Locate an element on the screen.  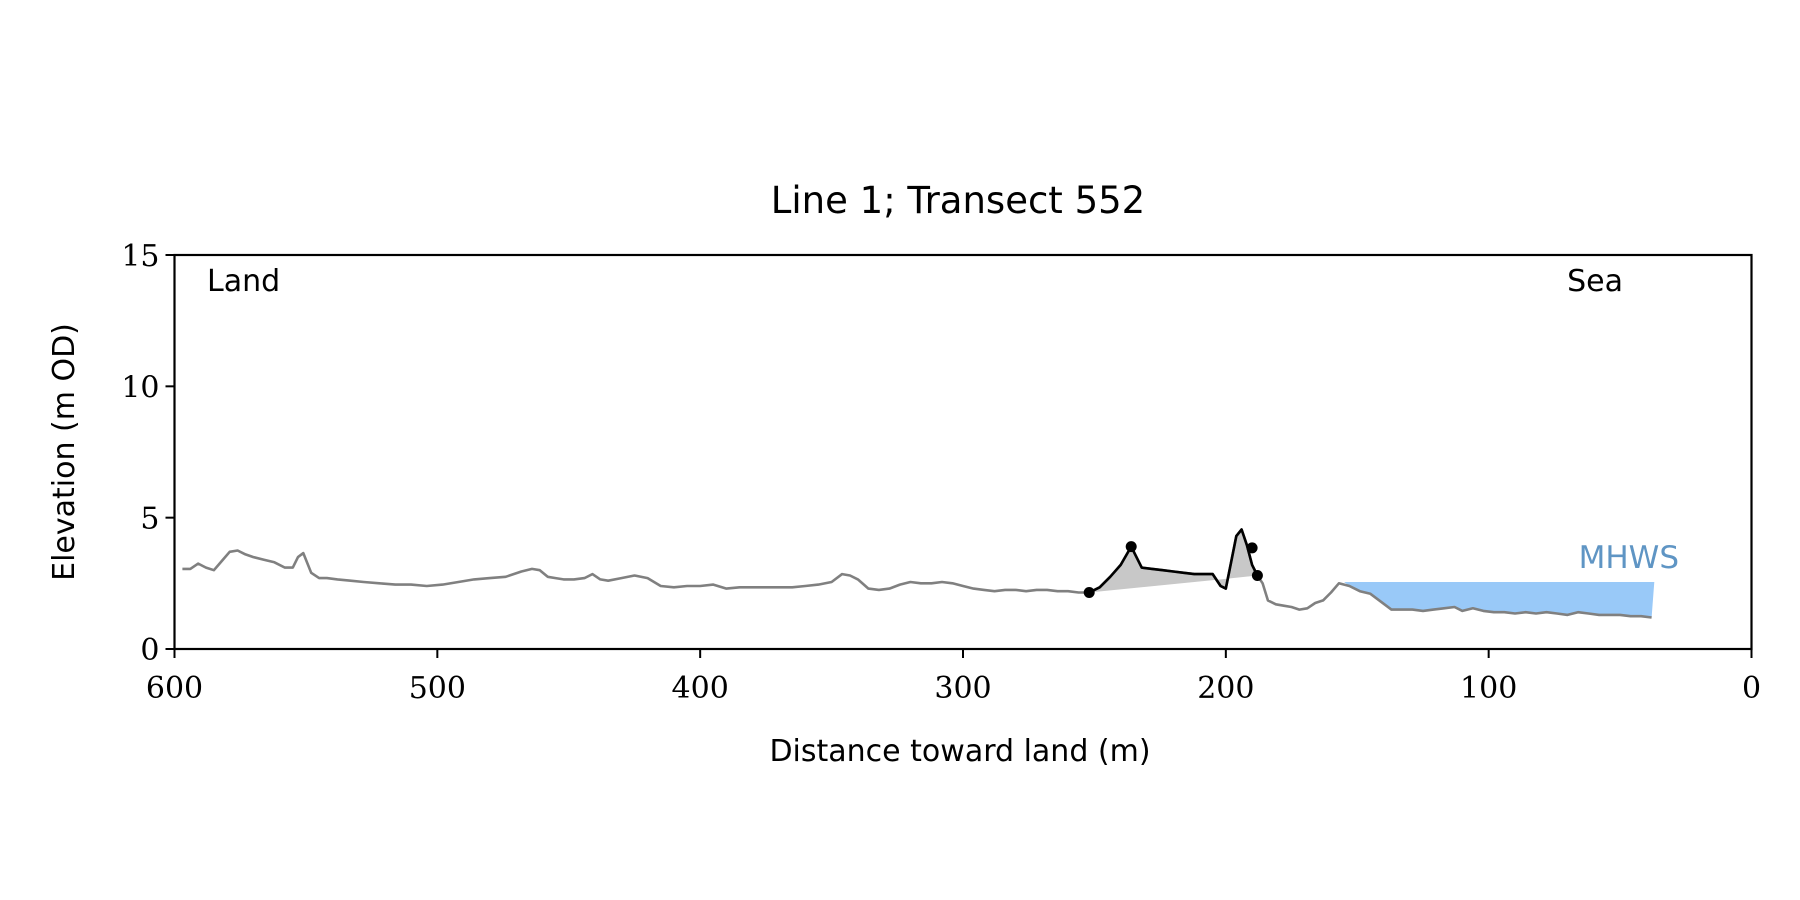
x-tick-label: 0 is located at coordinates (1751, 688).